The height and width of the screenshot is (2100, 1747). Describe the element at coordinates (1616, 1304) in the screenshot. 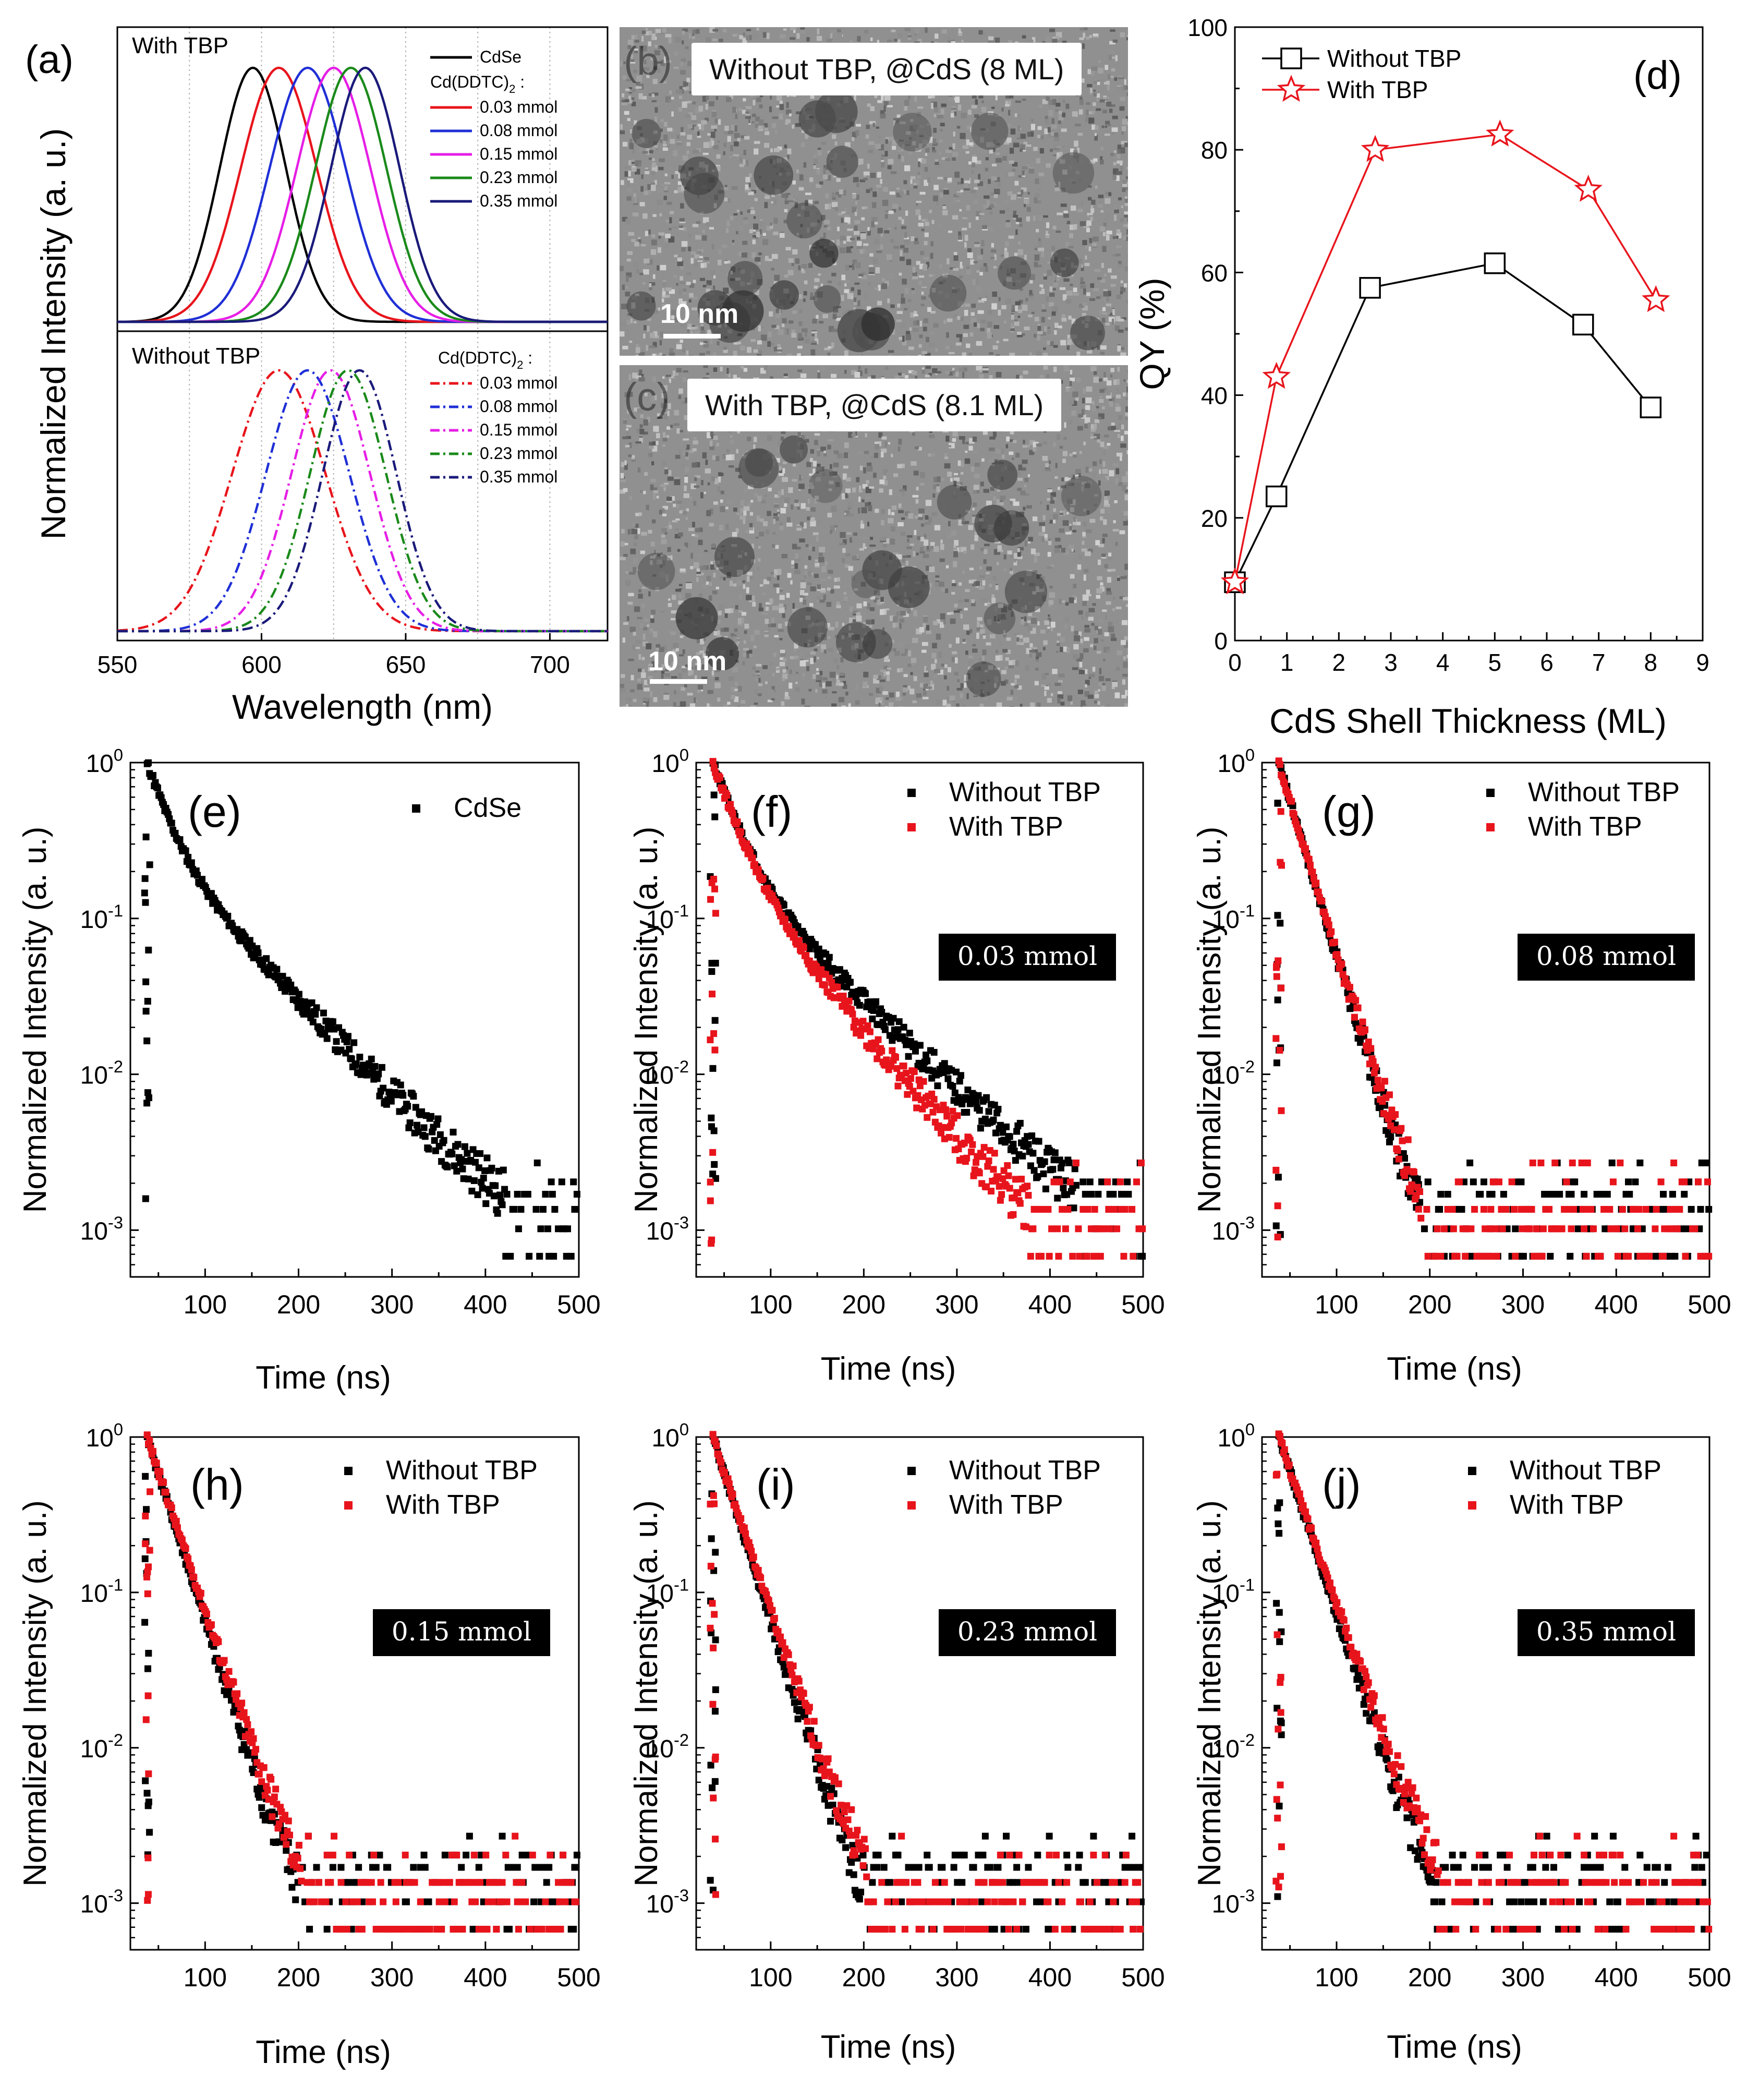

I see `x-tick-label-g: 400` at that location.